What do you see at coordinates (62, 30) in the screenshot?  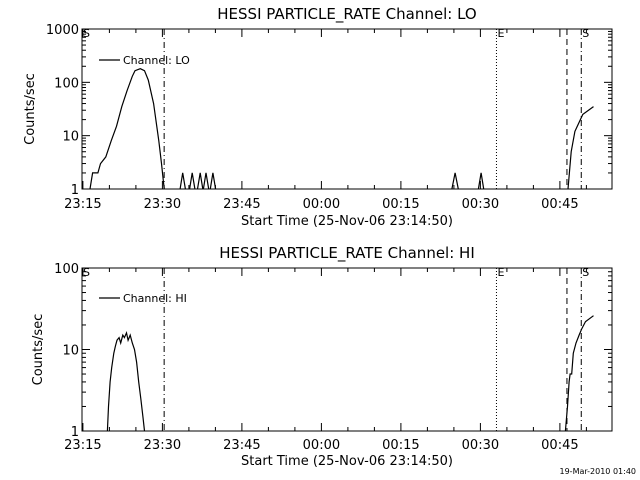 I see `y-tick-label: 1000` at bounding box center [62, 30].